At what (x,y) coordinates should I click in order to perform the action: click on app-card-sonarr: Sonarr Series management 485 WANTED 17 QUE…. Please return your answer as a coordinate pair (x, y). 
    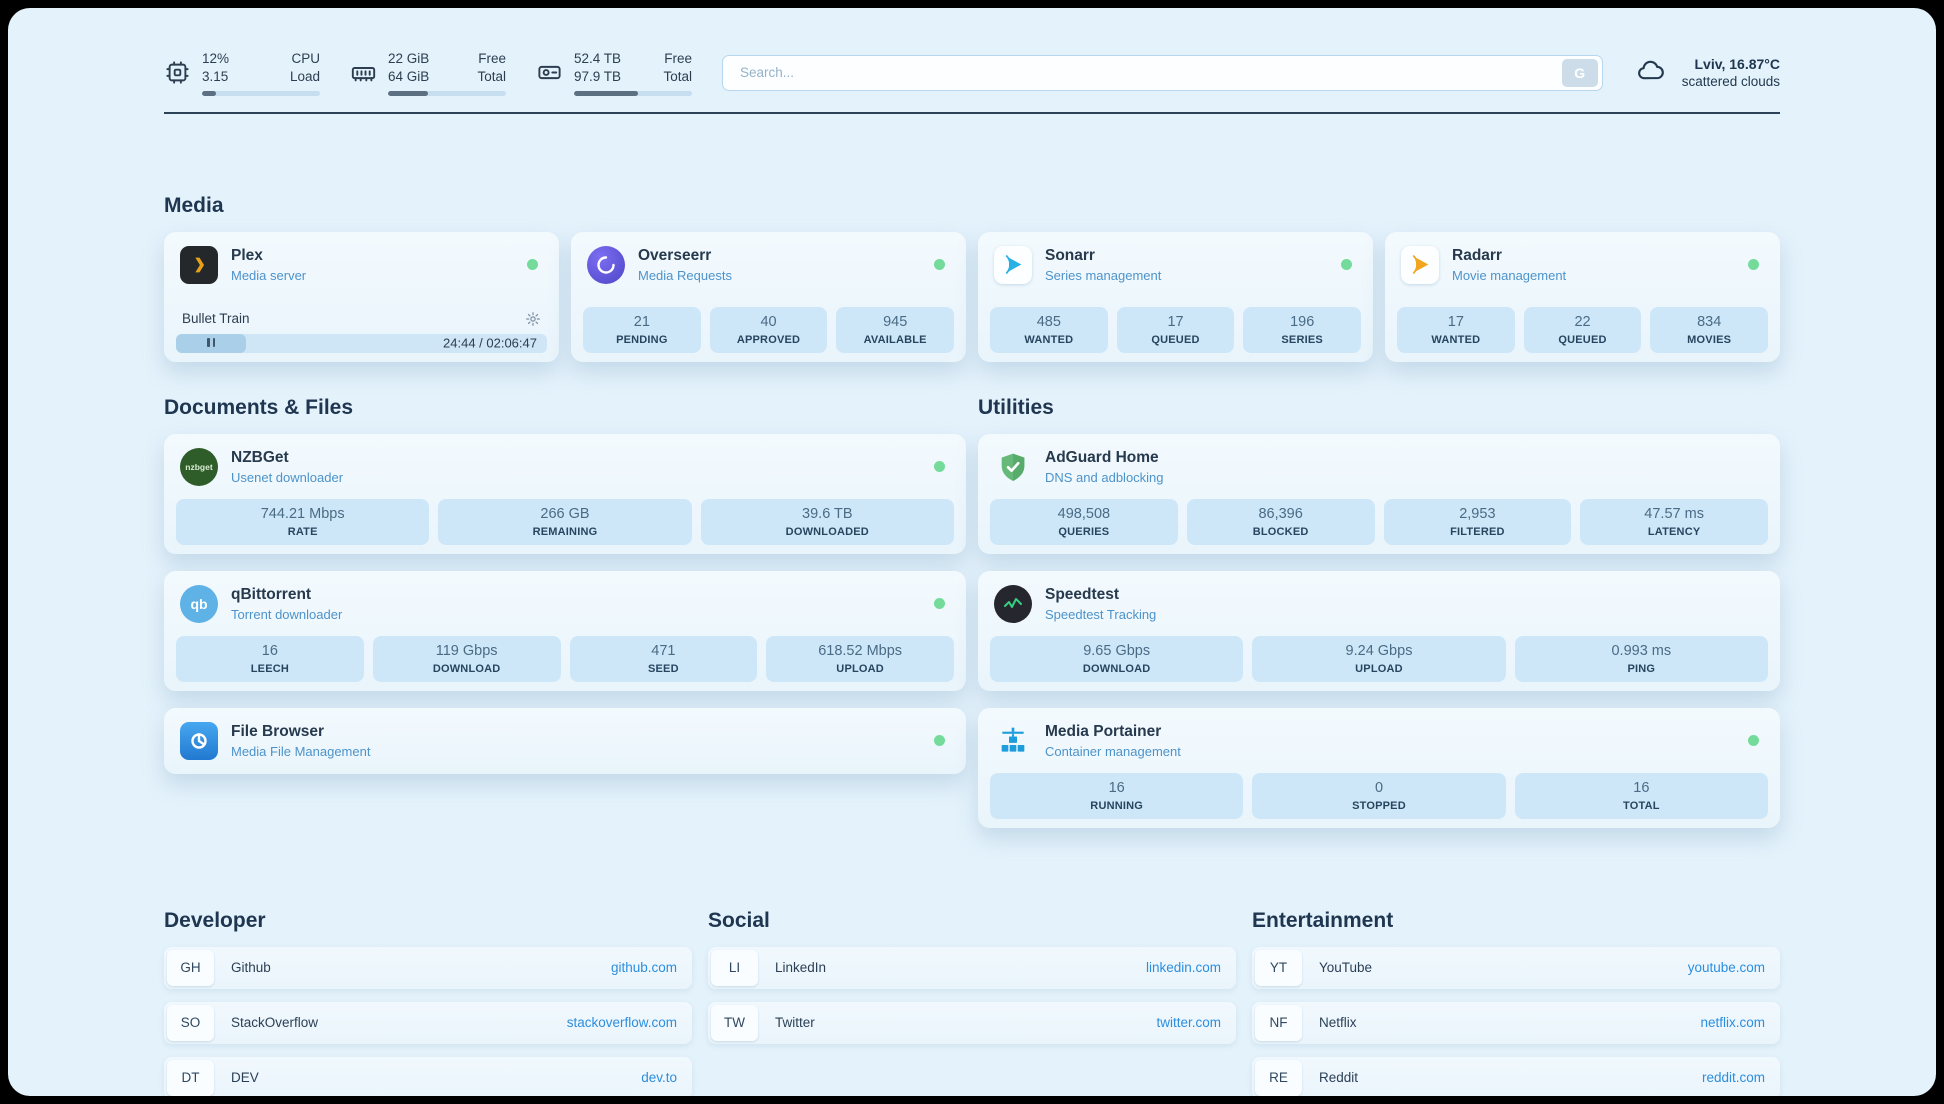
    Looking at the image, I should click on (1175, 296).